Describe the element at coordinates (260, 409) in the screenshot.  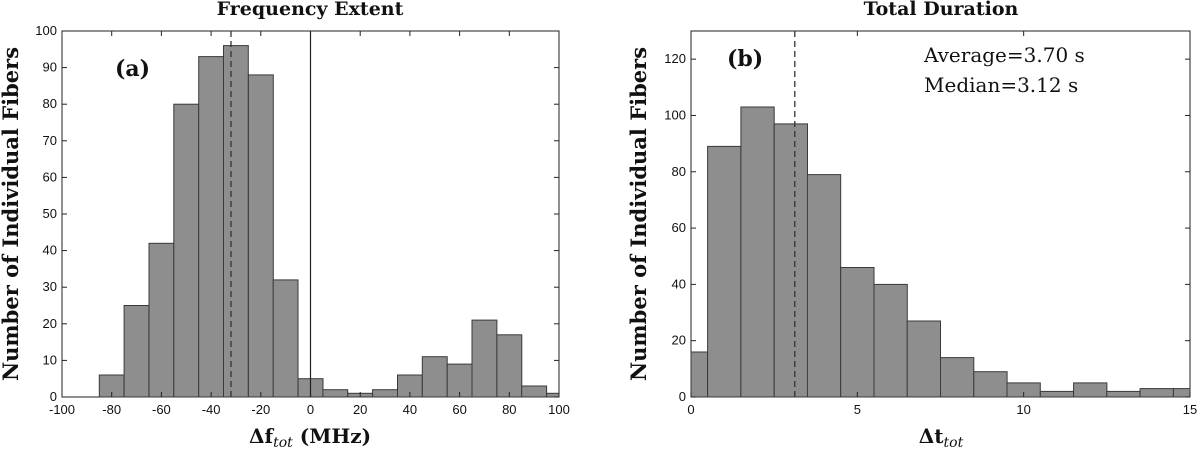
I see `x-tick-label-a-4: -20` at that location.